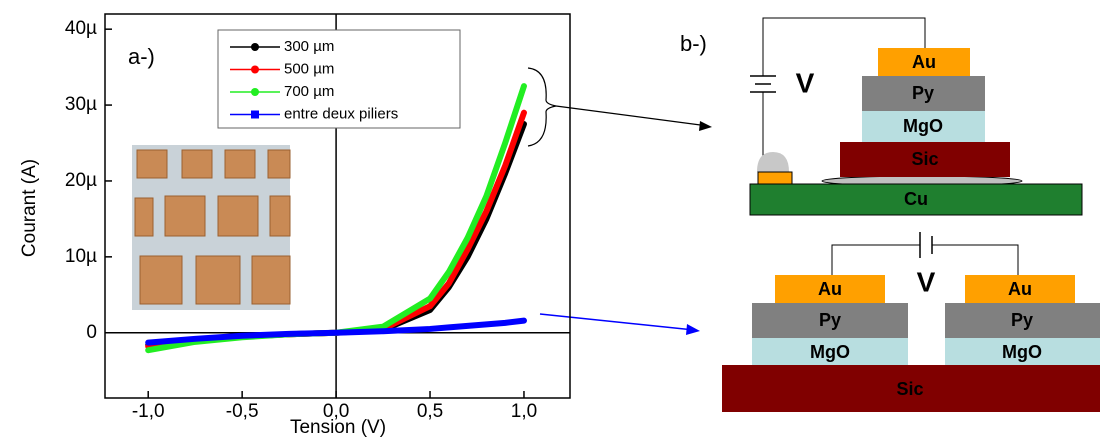 This screenshot has width=1108, height=442. Describe the element at coordinates (81, 28) in the screenshot. I see `y-tick-label: 40µ` at that location.